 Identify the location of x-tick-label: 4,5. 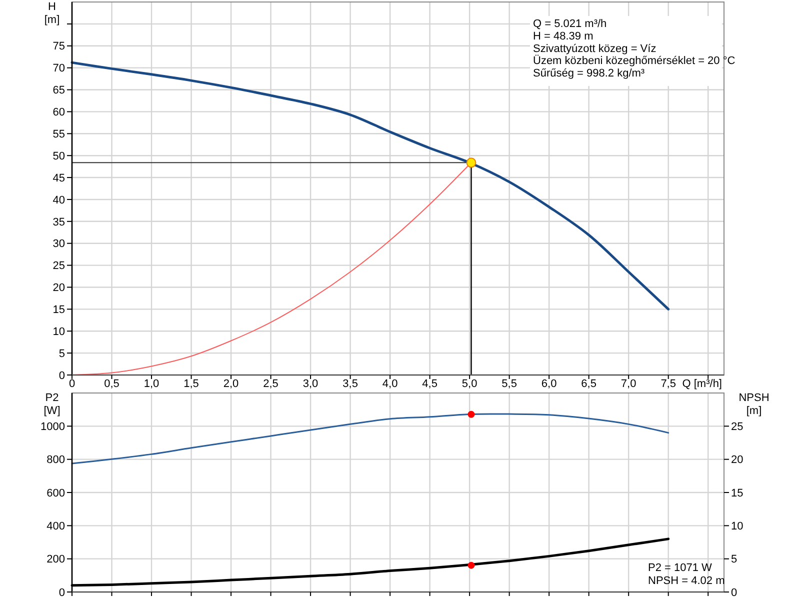
(430, 384).